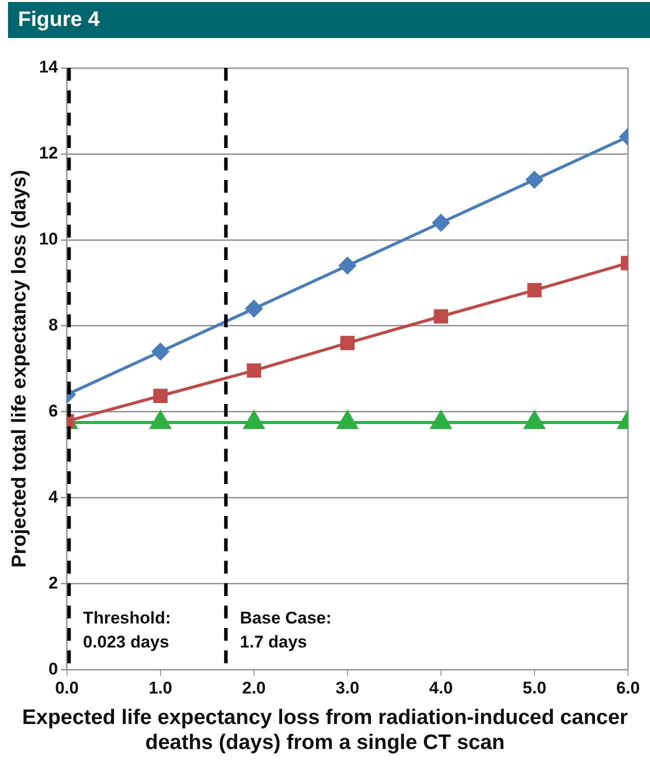  I want to click on x-tick-label: 4.0, so click(441, 688).